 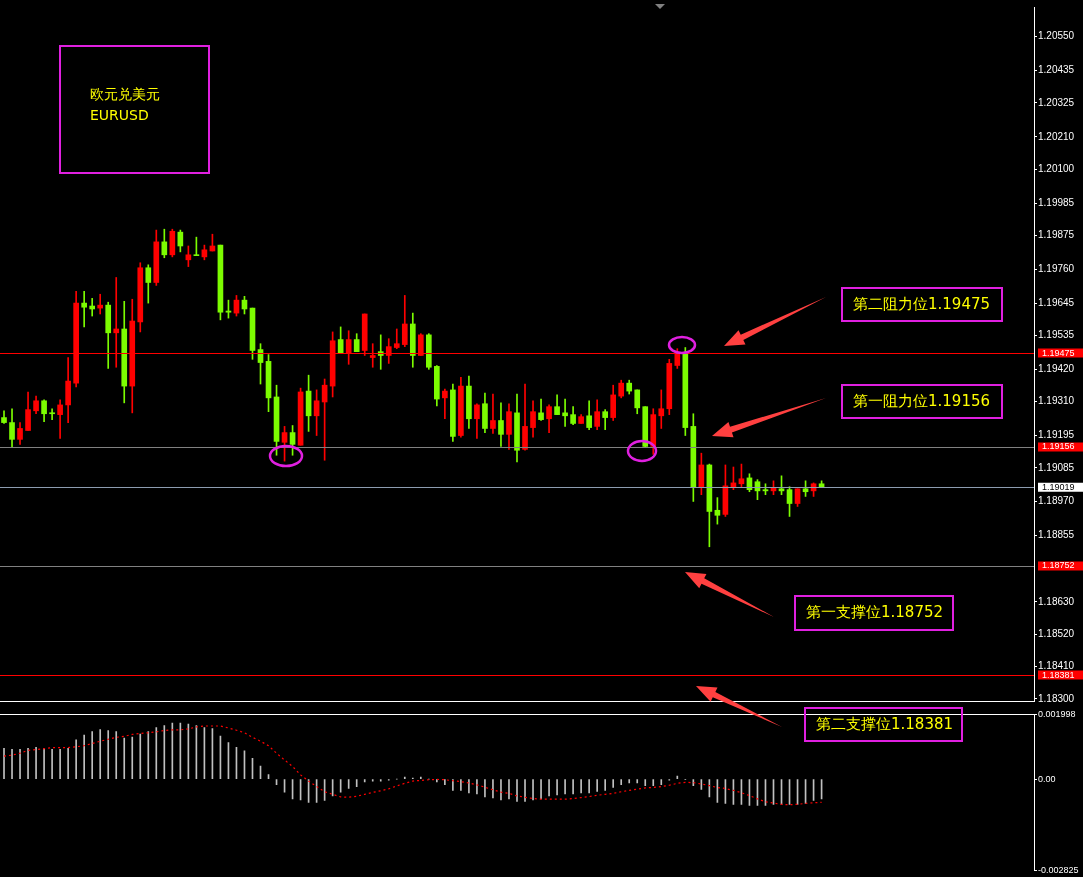 I want to click on y-tick-label: 0.001998, so click(x=1057, y=713).